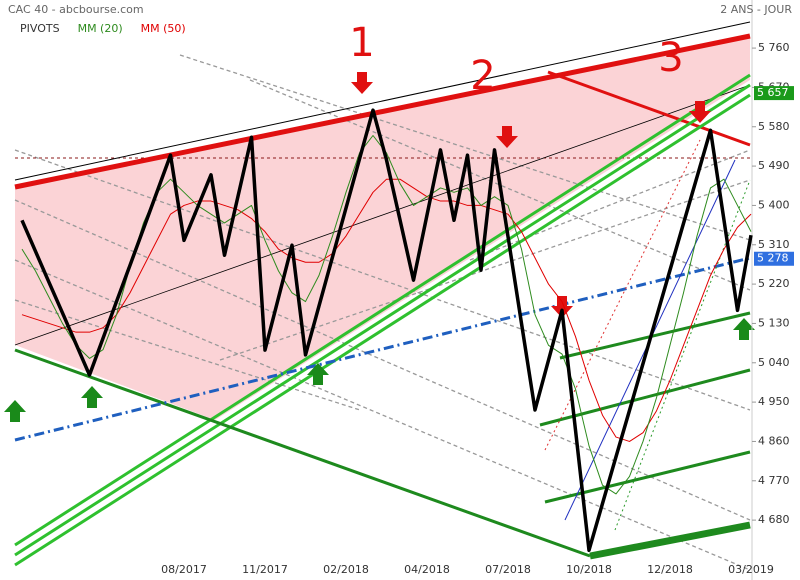 The image size is (800, 580). Describe the element at coordinates (751, 569) in the screenshot. I see `x-tick-label: 03/2019` at that location.